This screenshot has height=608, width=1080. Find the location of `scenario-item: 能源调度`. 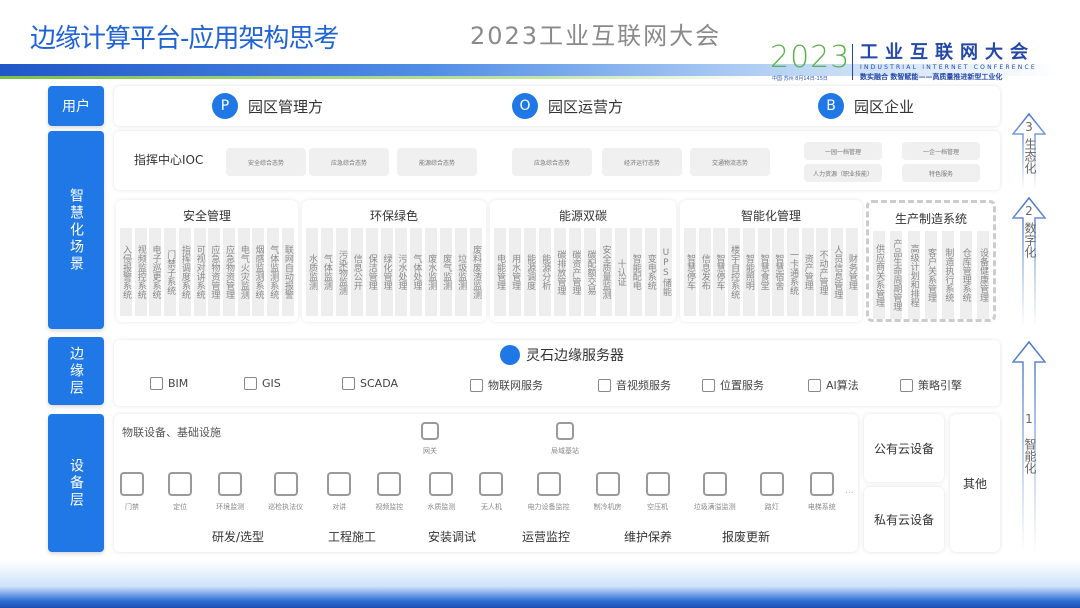

scenario-item: 能源调度 is located at coordinates (530, 272).